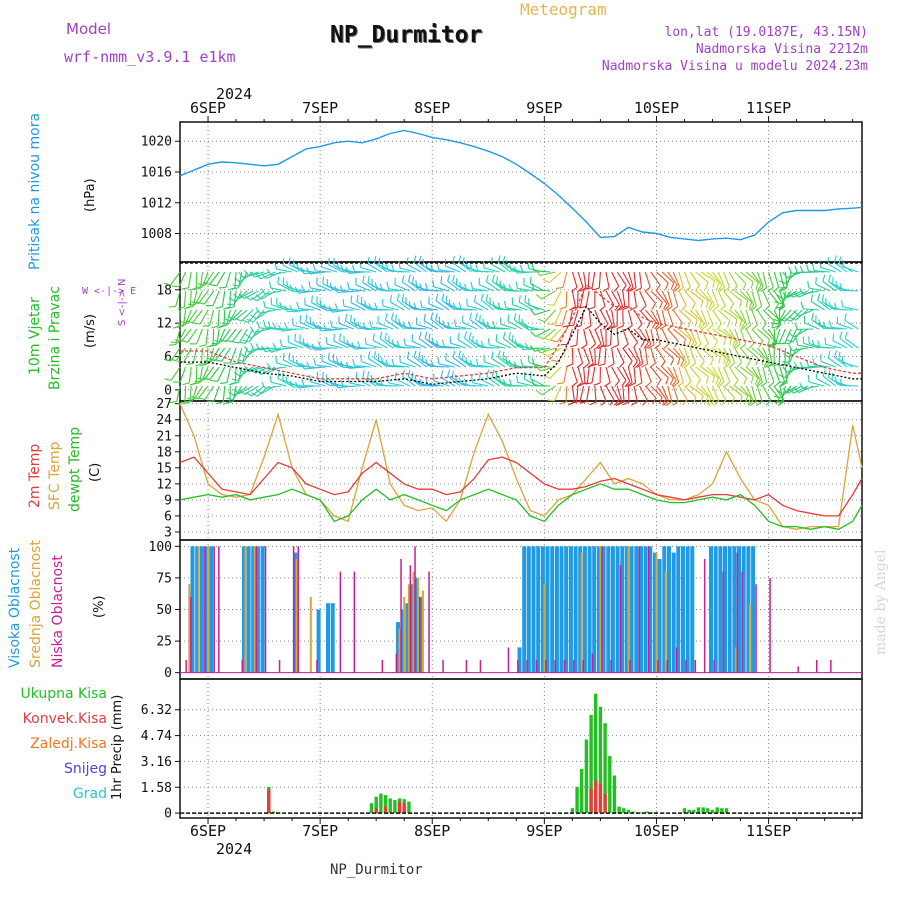 This screenshot has width=900, height=900. Describe the element at coordinates (156, 173) in the screenshot. I see `ytick-label-0-2: 1016` at that location.